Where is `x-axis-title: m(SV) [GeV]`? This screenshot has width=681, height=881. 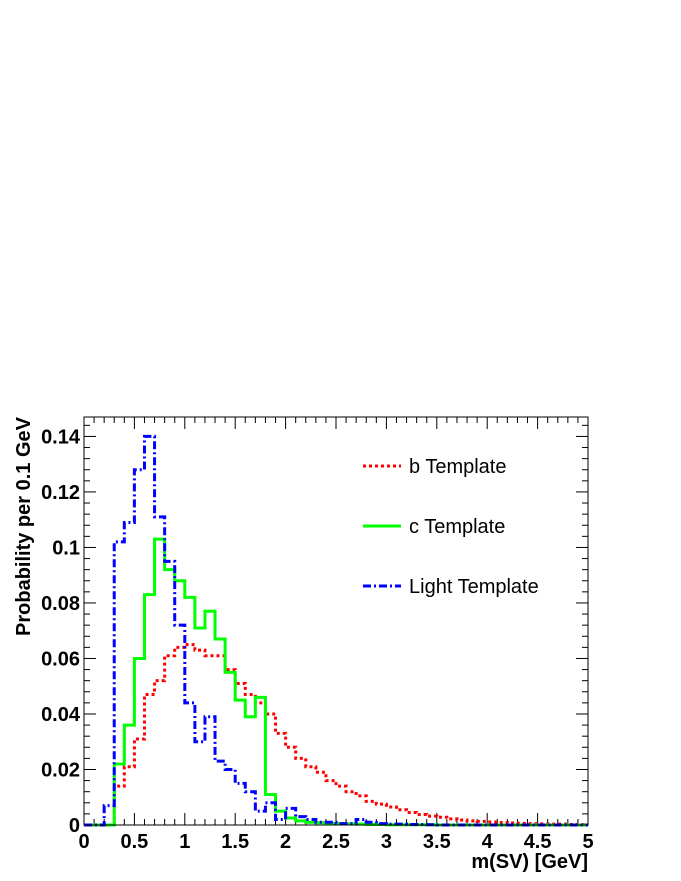 x-axis-title: m(SV) [GeV] is located at coordinates (529, 862).